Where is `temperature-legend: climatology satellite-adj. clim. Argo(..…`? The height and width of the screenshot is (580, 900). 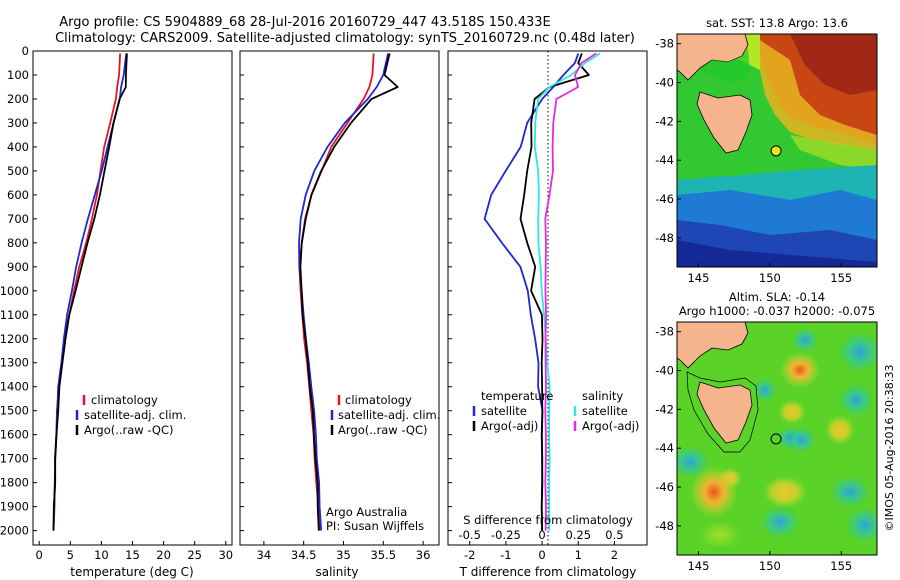
temperature-legend: climatology satellite-adj. clim. Argo(..… is located at coordinates (130, 415).